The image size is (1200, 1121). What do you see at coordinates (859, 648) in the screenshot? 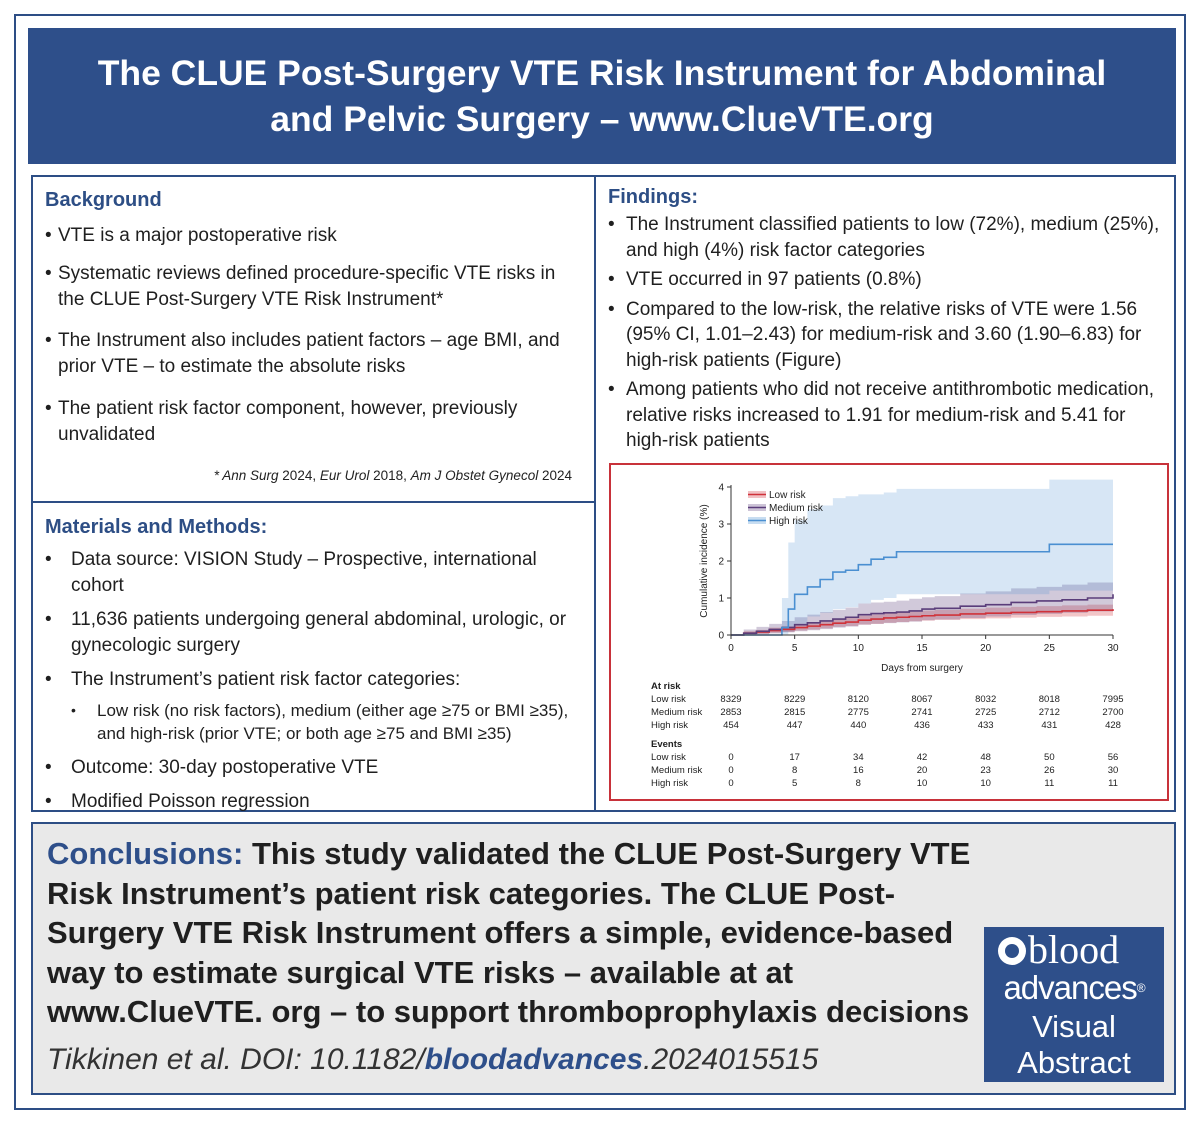
I see `x-tick-label: 10` at bounding box center [859, 648].